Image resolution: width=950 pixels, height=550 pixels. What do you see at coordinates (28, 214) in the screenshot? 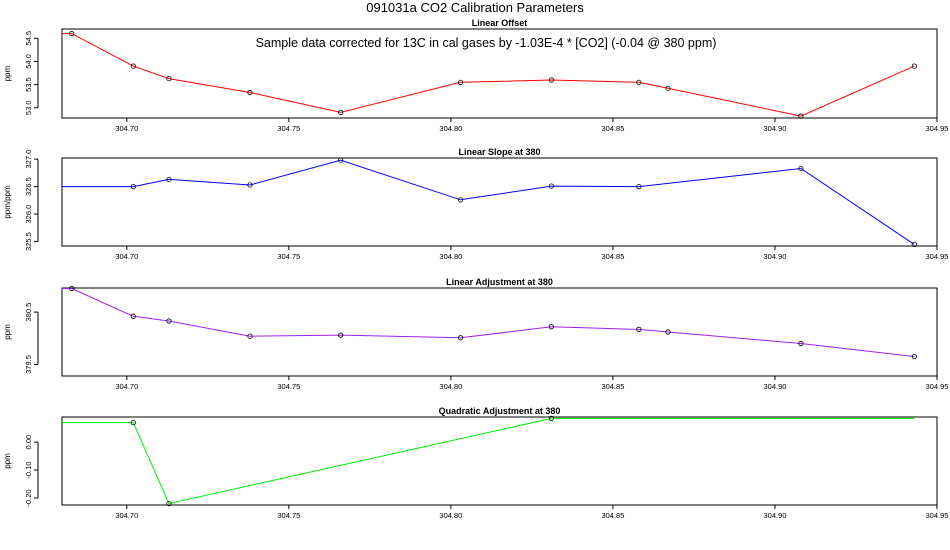
I see `y-tick-label: 326.0` at bounding box center [28, 214].